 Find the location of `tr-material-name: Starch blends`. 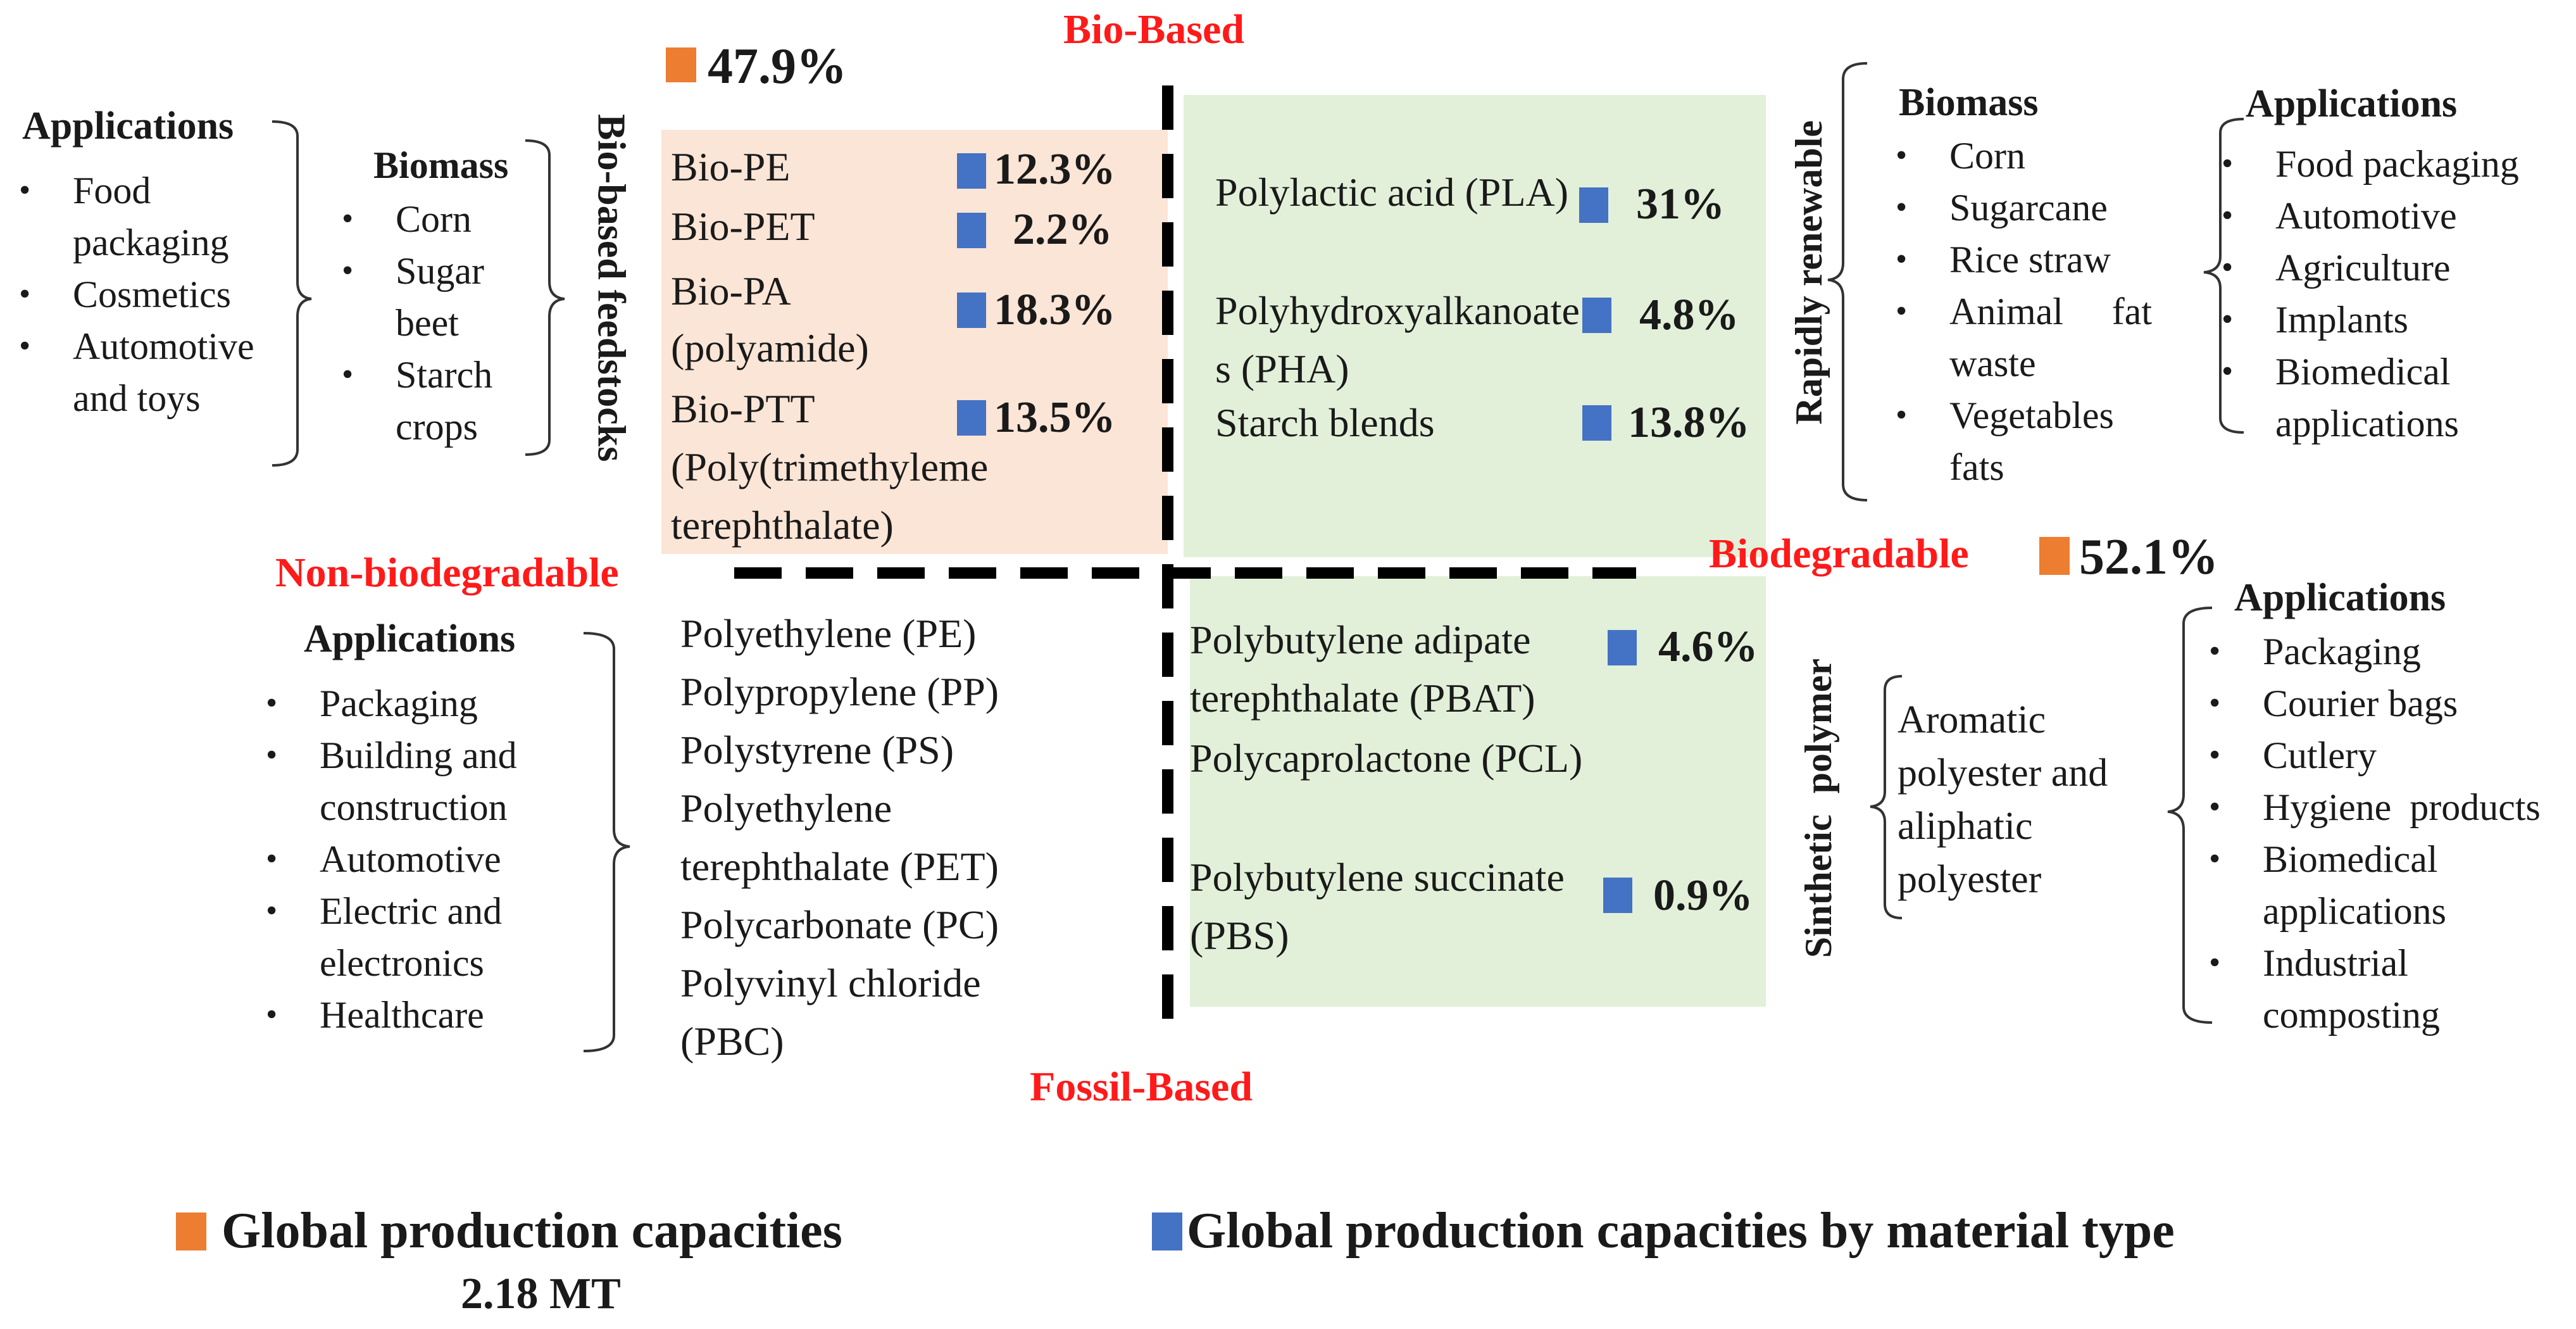

tr-material-name: Starch blends is located at coordinates (1325, 422).